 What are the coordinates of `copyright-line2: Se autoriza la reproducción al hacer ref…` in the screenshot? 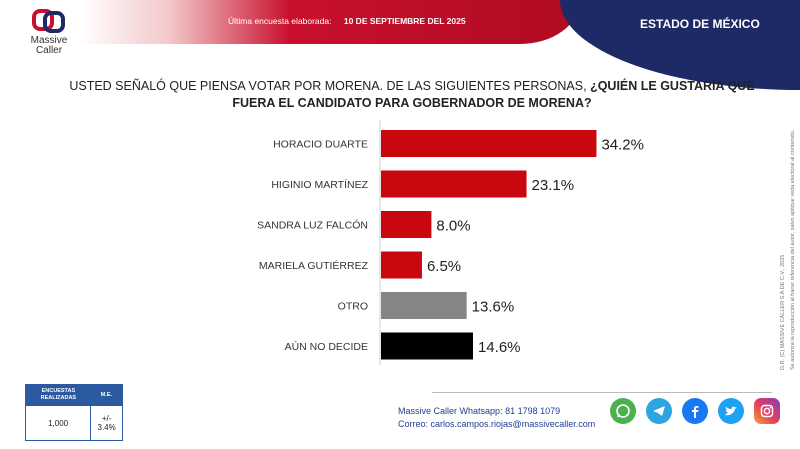 It's located at (793, 249).